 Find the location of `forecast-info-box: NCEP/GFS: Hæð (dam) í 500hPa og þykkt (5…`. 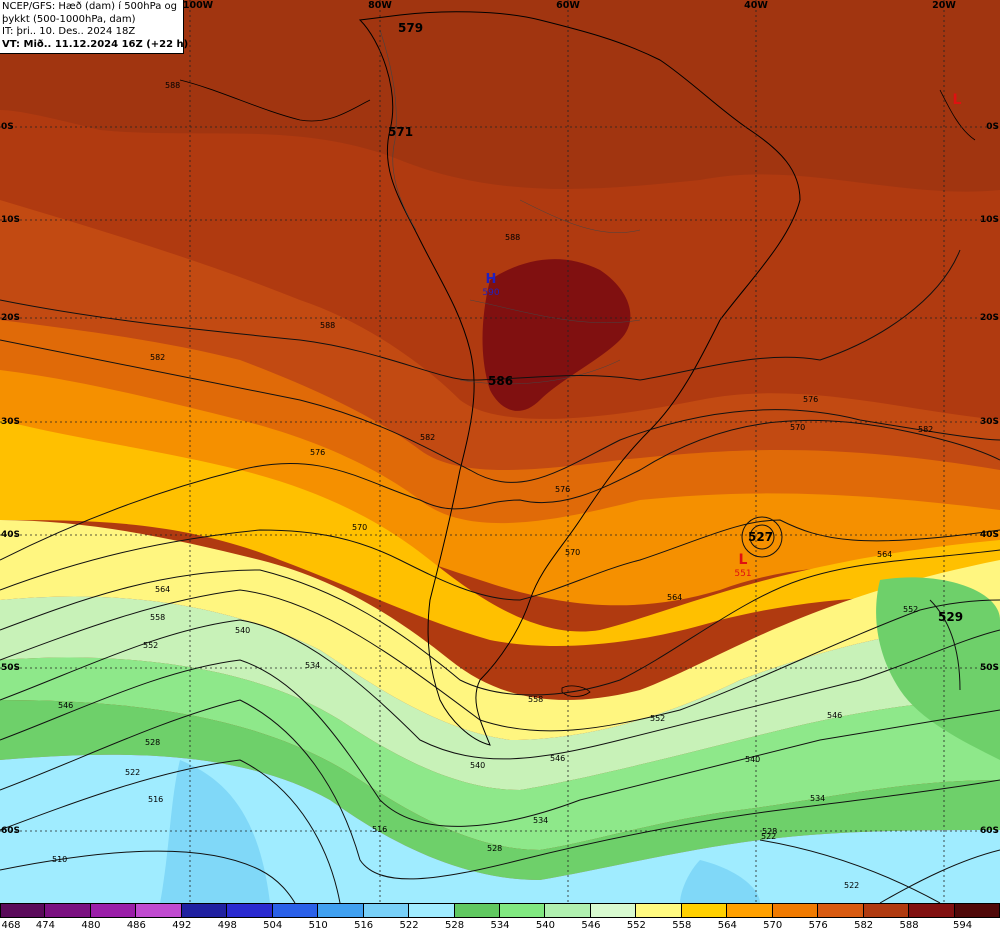

forecast-info-box: NCEP/GFS: Hæð (dam) í 500hPa og þykkt (5… is located at coordinates (94, 27).